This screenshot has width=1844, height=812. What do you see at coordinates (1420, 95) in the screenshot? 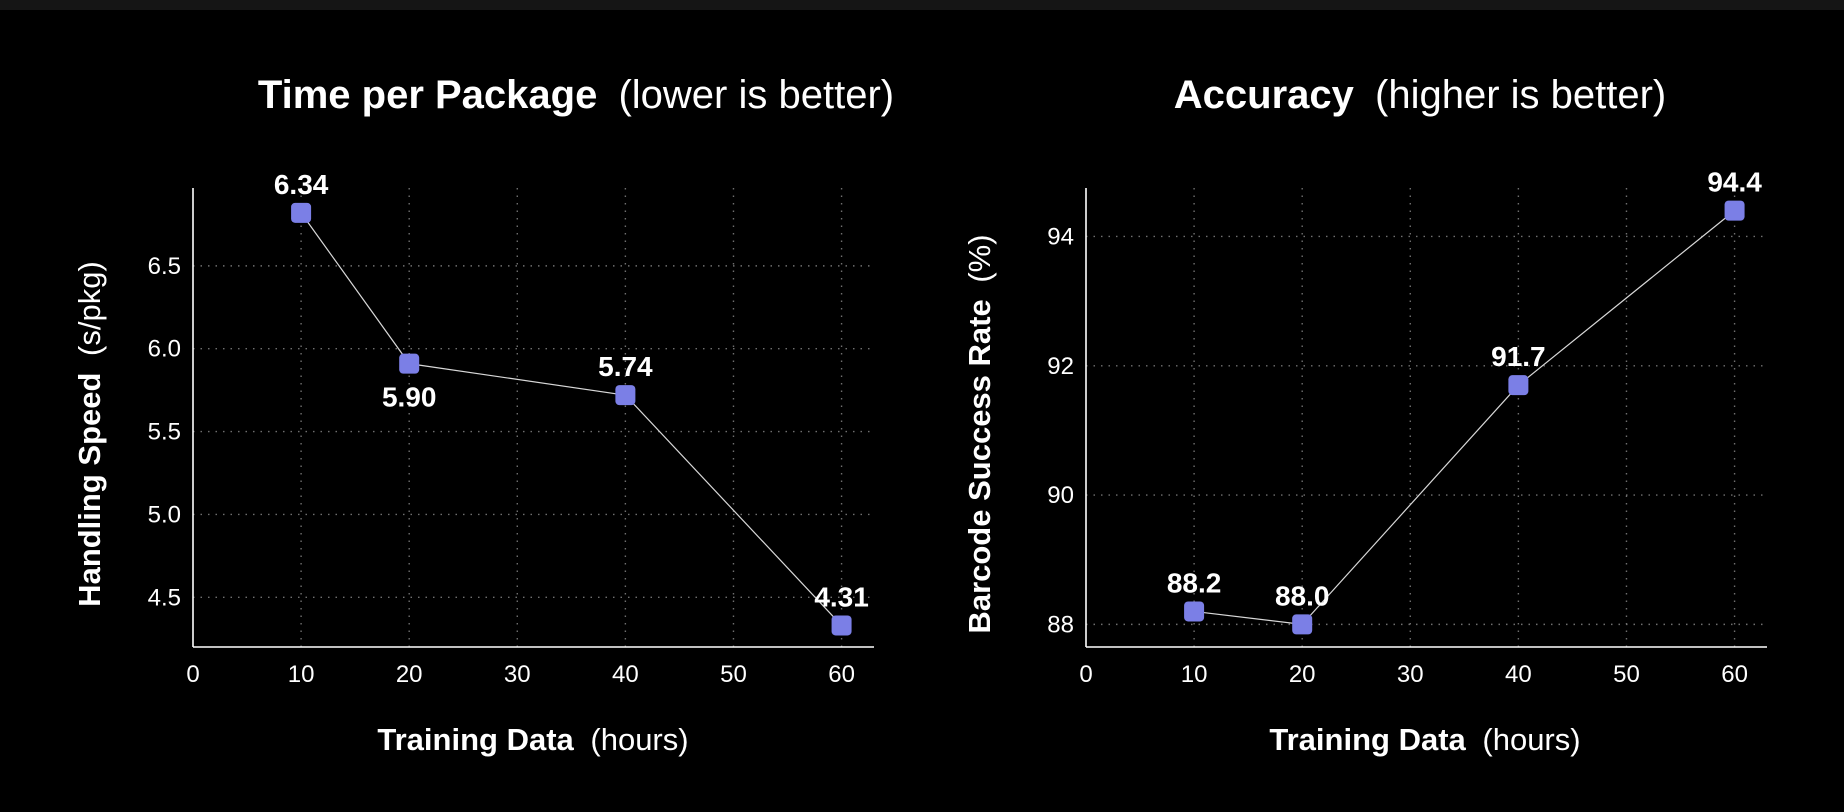
I see `chart2-title: Accuracy (higher is better)` at bounding box center [1420, 95].